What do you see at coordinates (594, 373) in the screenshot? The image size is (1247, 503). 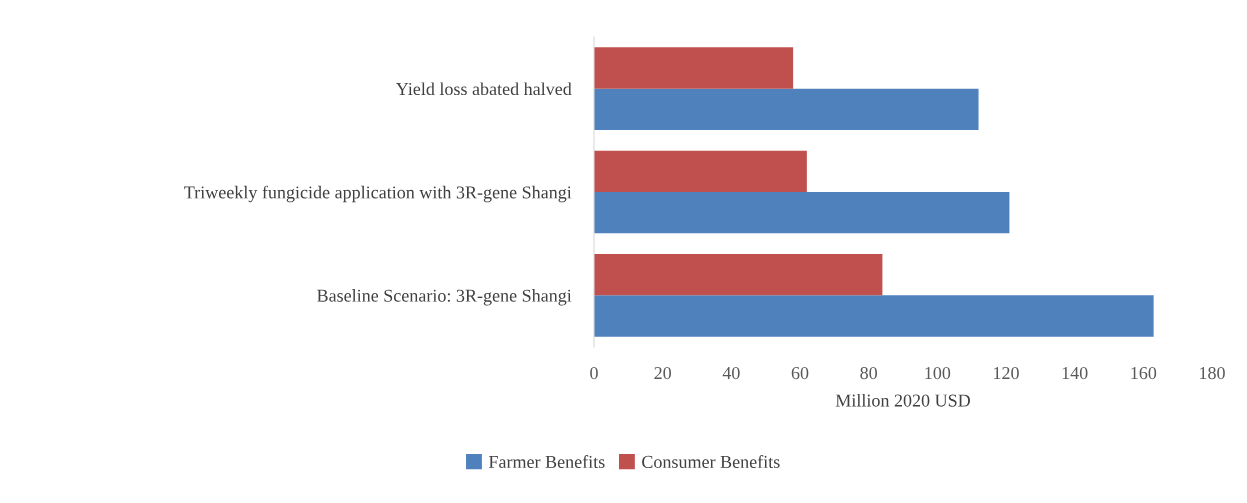 I see `x-tick-label: 0` at bounding box center [594, 373].